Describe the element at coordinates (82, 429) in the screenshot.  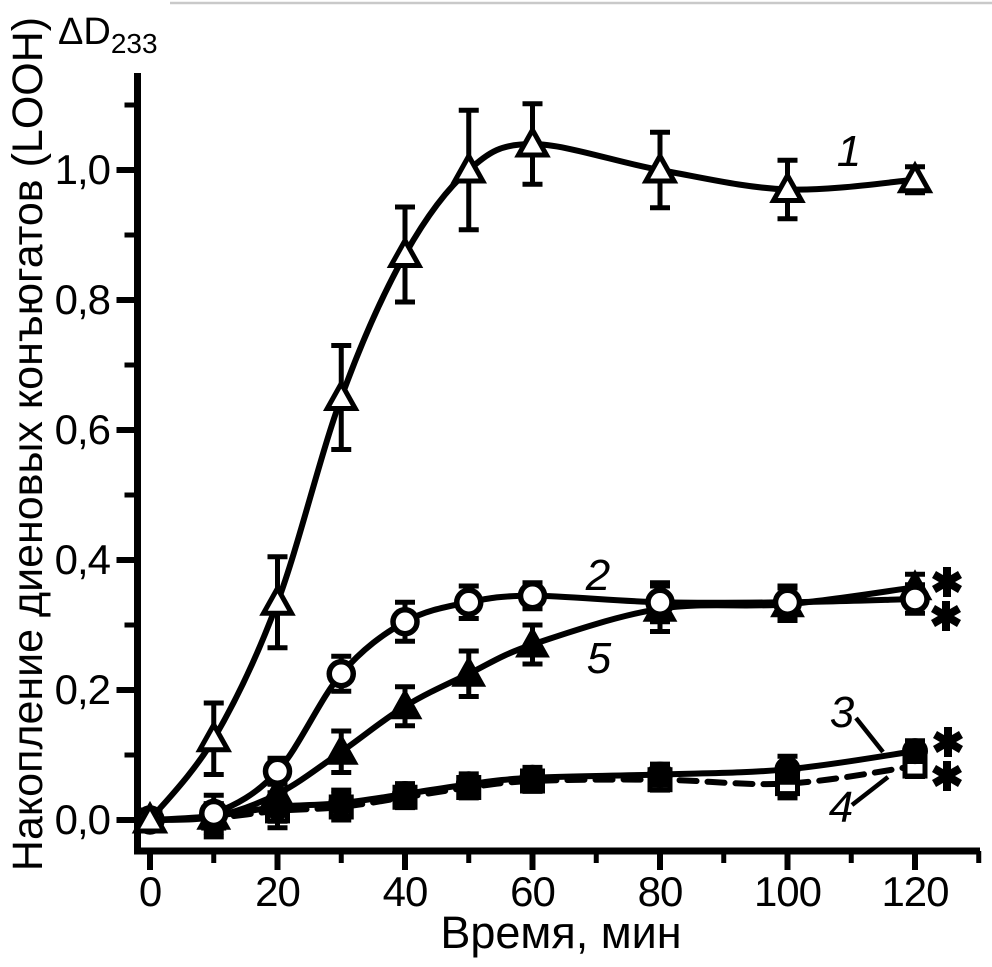
I see `y-tick-label: 0,6` at that location.